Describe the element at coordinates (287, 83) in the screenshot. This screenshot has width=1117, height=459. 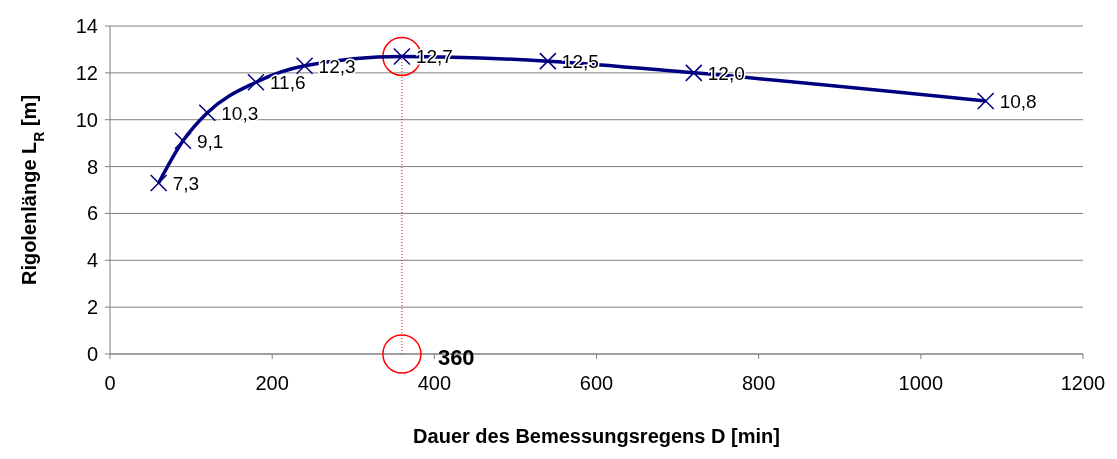
I see `data-label: 11,6` at that location.